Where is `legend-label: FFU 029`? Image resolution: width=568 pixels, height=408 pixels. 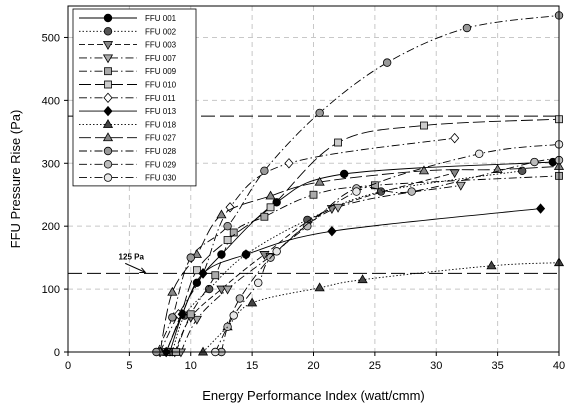 legend-label: FFU 029 is located at coordinates (161, 164).